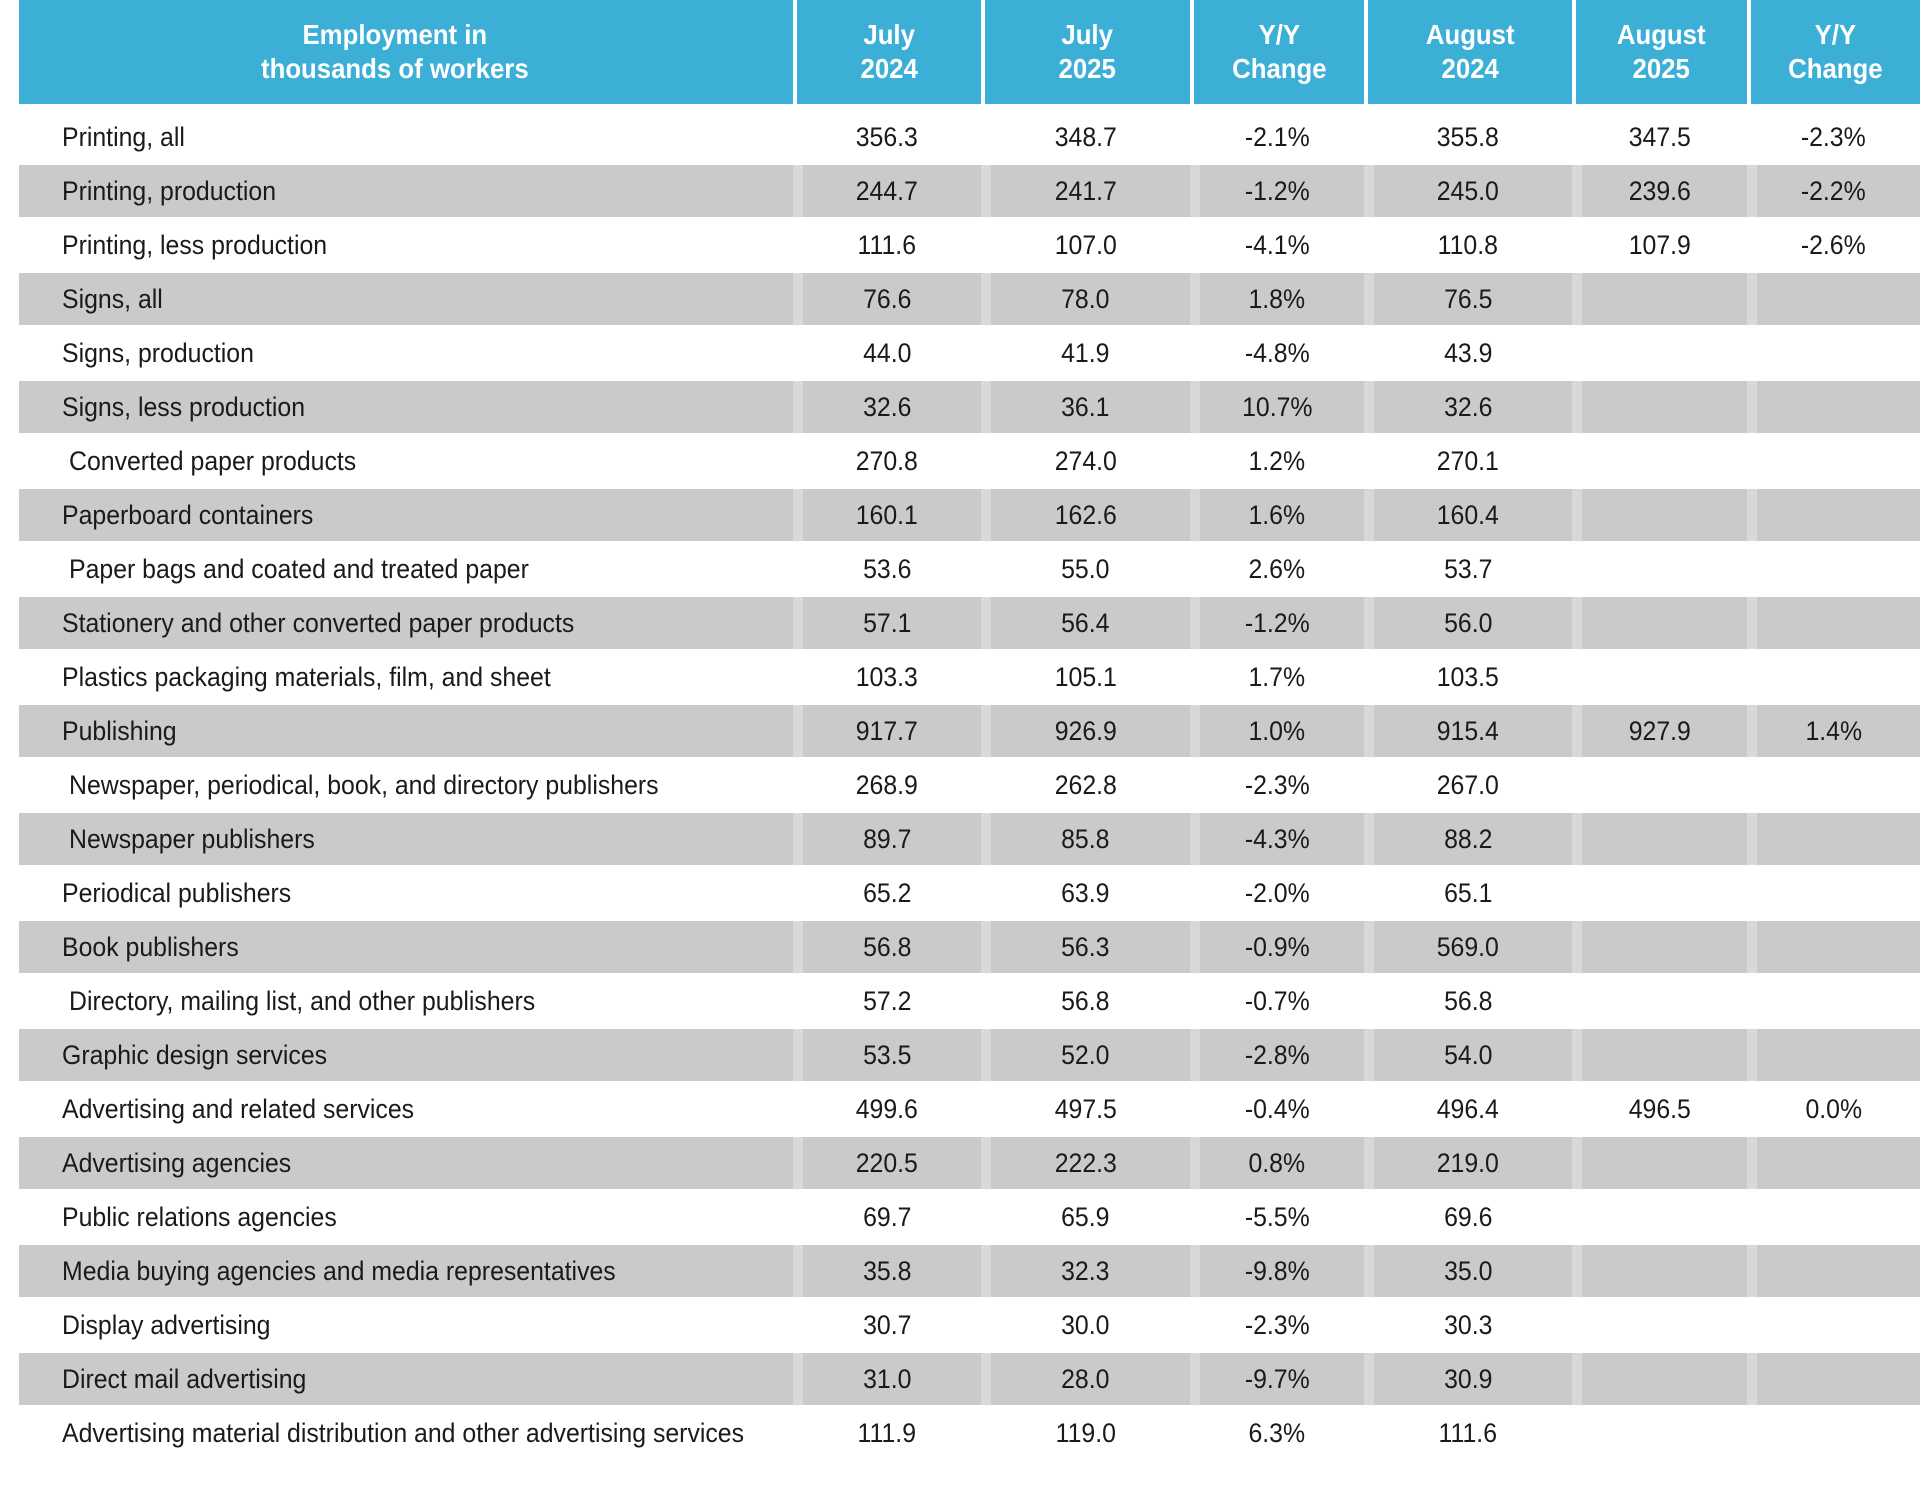  Describe the element at coordinates (1468, 569) in the screenshot. I see `cell-august-2024: 53.7` at that location.